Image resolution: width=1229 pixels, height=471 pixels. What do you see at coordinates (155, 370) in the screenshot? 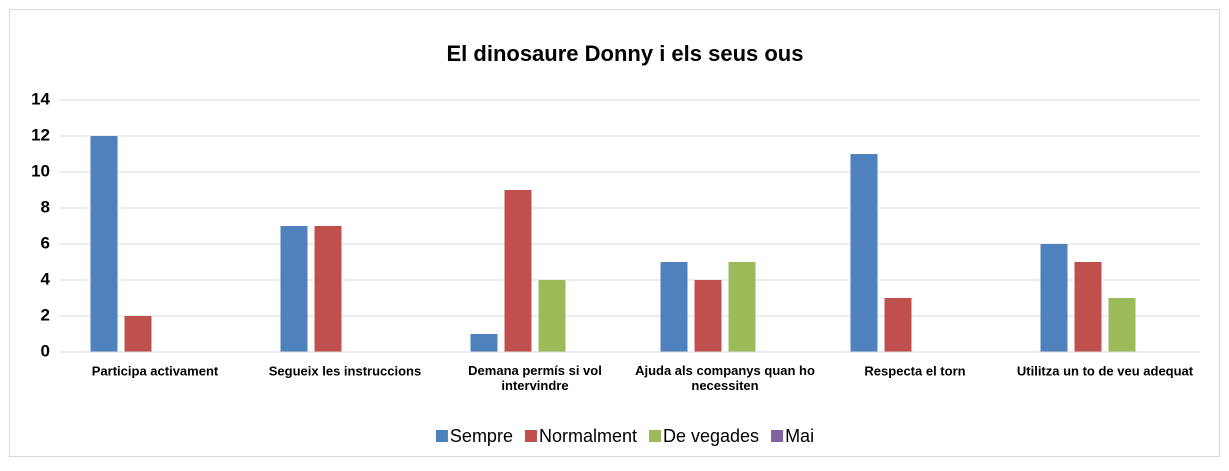
I see `x-tick-label: Participa activament` at bounding box center [155, 370].